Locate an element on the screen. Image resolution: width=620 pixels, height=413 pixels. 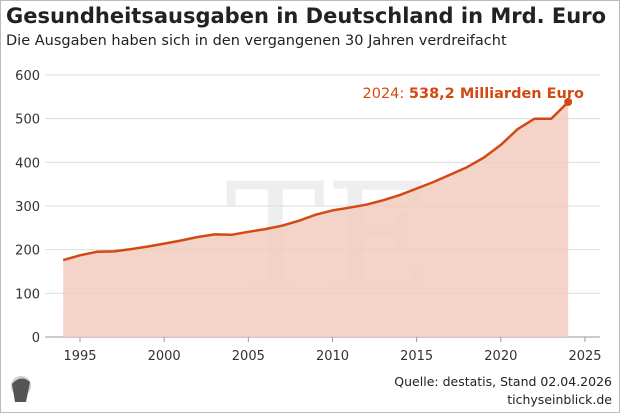
y-tick-label: 100 is located at coordinates (27, 294).